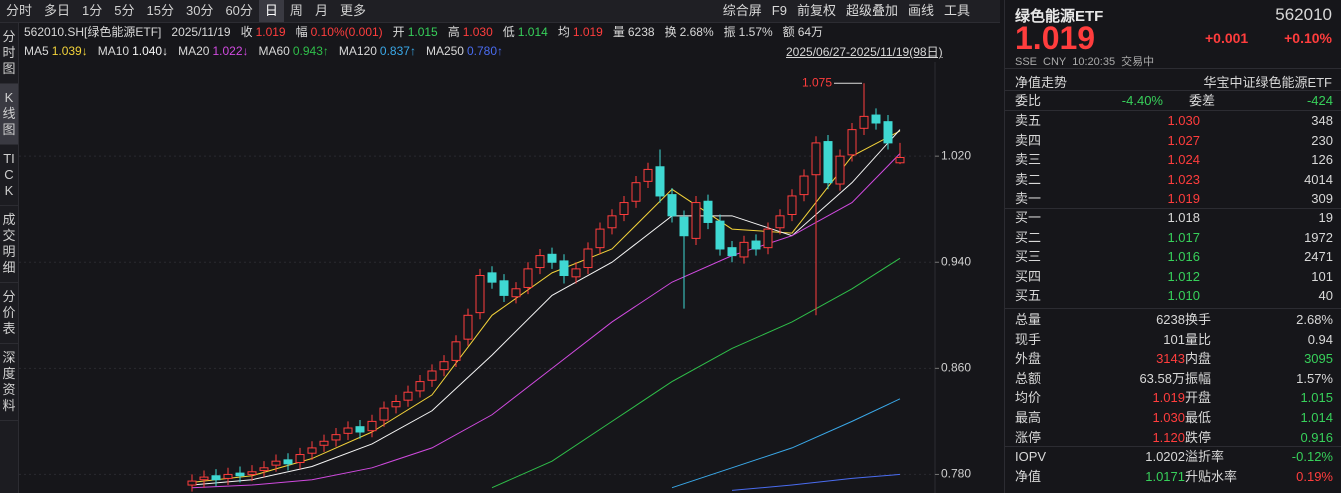 The width and height of the screenshot is (1341, 493). Describe the element at coordinates (444, 51) in the screenshot. I see `legend-name: MA250` at that location.